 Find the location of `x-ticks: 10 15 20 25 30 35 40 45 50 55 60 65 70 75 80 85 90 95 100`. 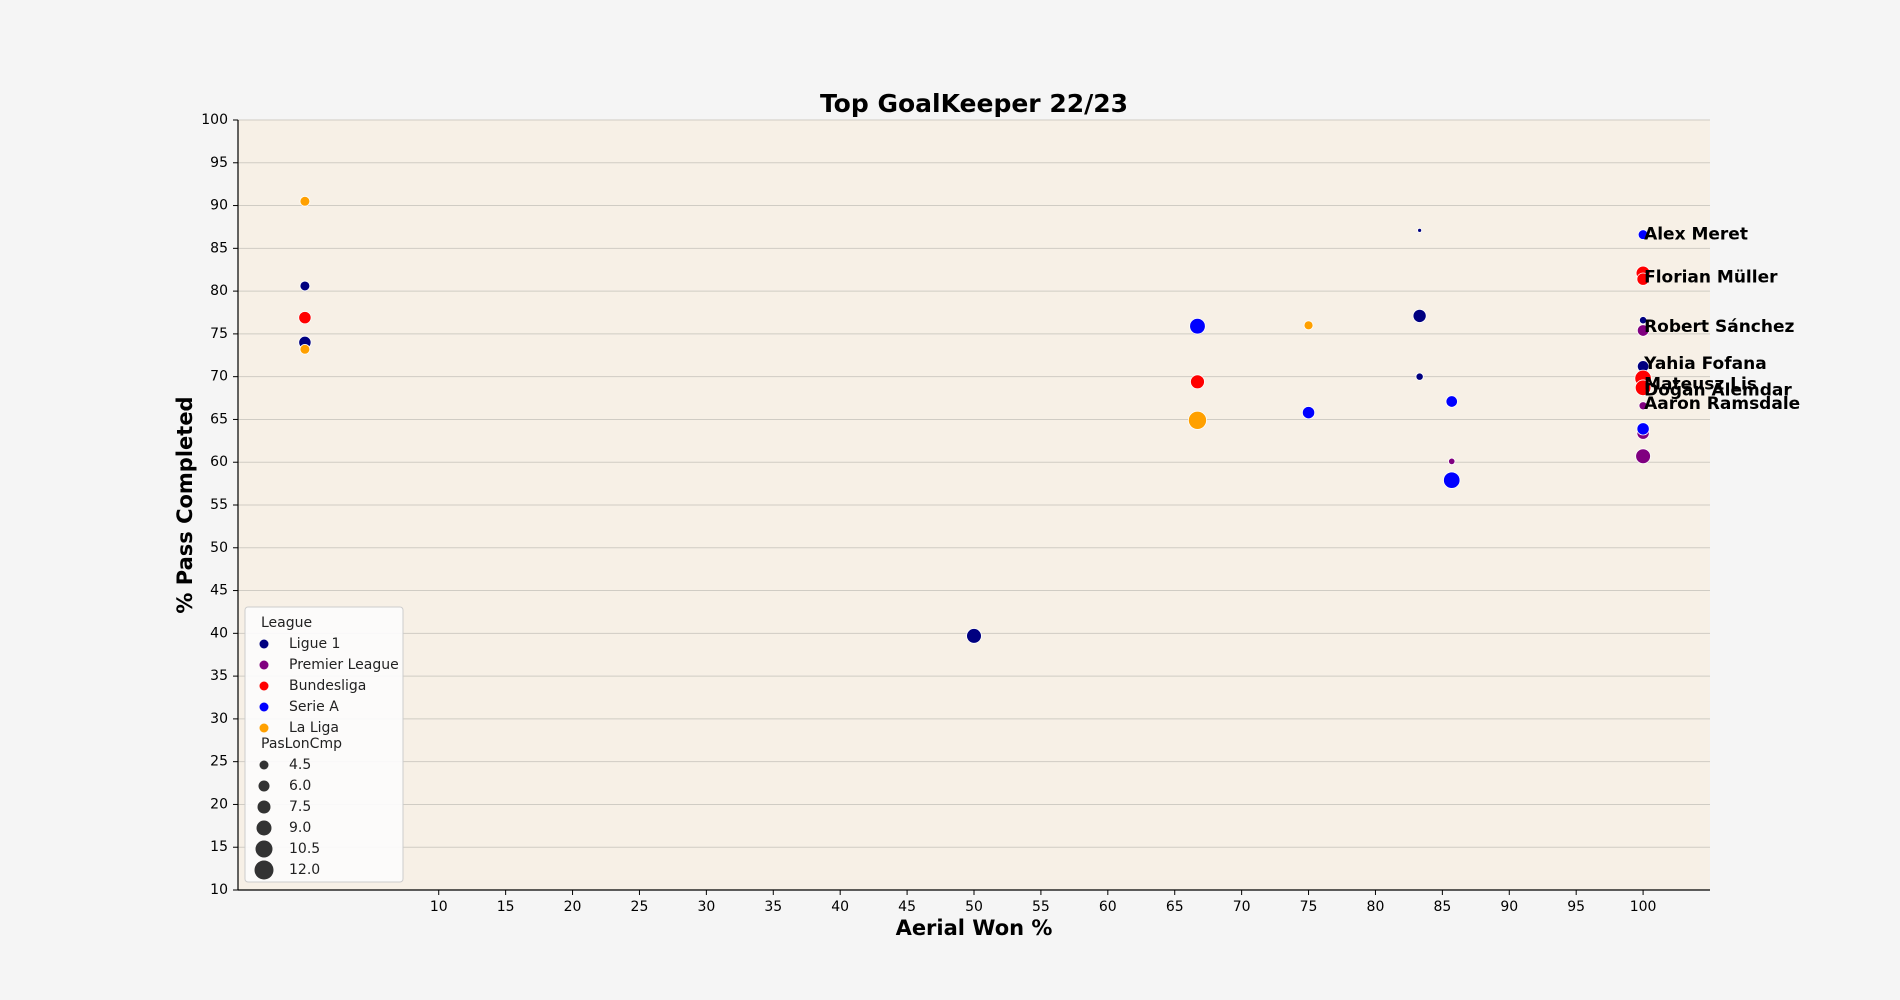

x-ticks: 10 15 20 25 30 35 40 45 50 55 60 65 70 75 80 85 90 95 100 is located at coordinates (1043, 902).